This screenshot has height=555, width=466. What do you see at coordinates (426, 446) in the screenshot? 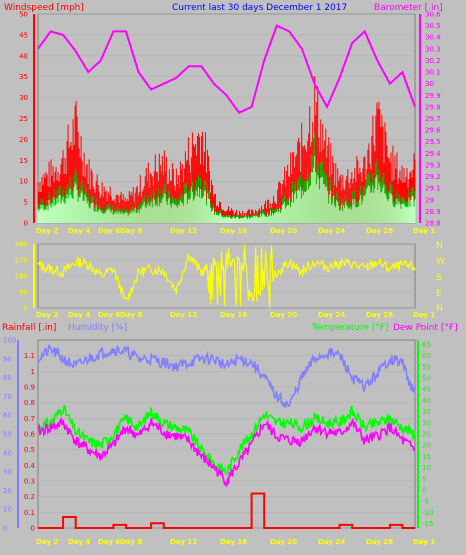
I see `temperature-tick-label: 20` at bounding box center [426, 446].